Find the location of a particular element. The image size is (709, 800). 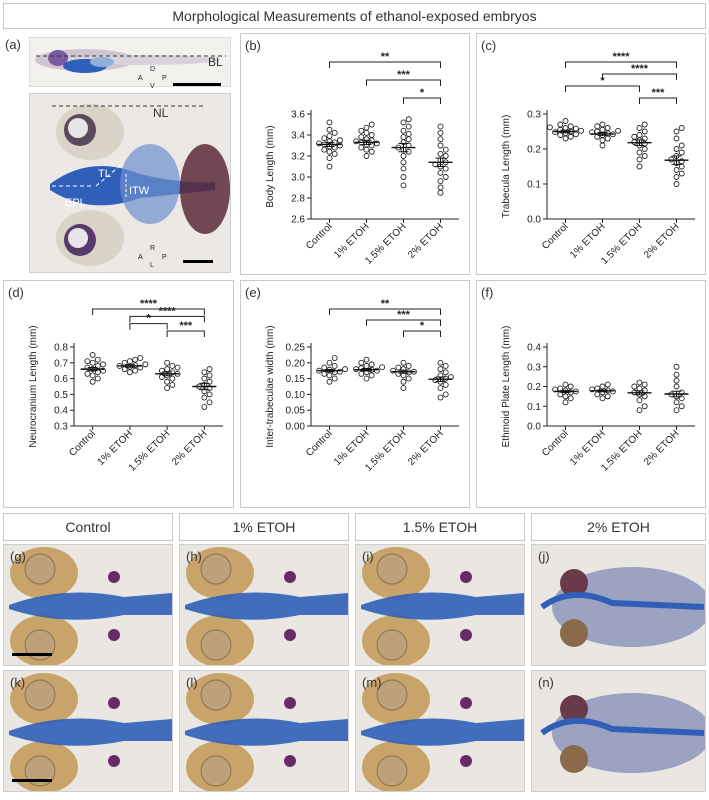

y-tick-label: 0.1 is located at coordinates (534, 185).